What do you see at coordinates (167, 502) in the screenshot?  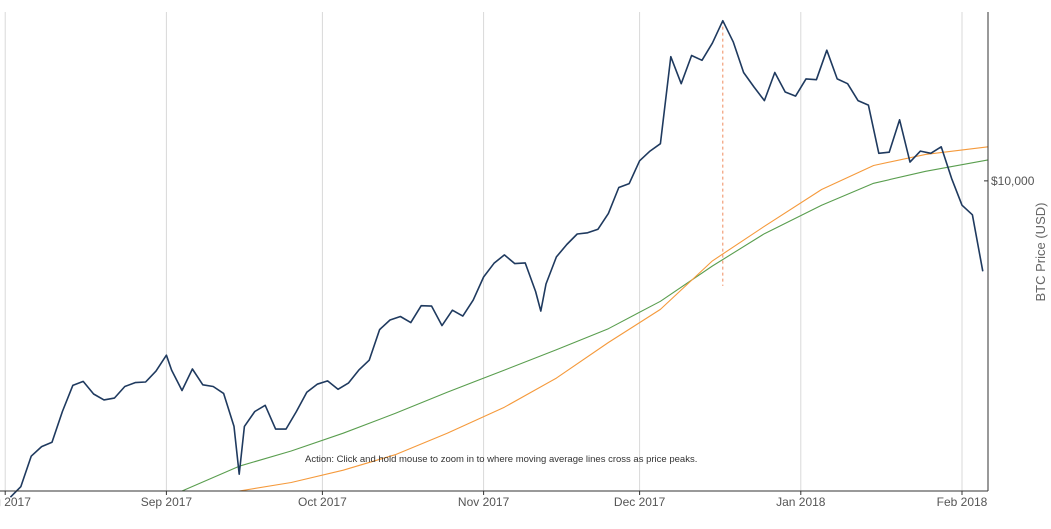 I see `x-tick-label-1: Sep 2017` at bounding box center [167, 502].